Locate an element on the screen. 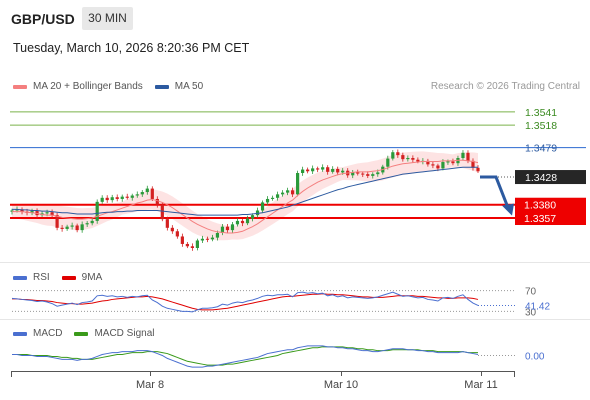  datetime-label: Tuesday, March 10, 2026 8:20:36 PM CET is located at coordinates (131, 48).